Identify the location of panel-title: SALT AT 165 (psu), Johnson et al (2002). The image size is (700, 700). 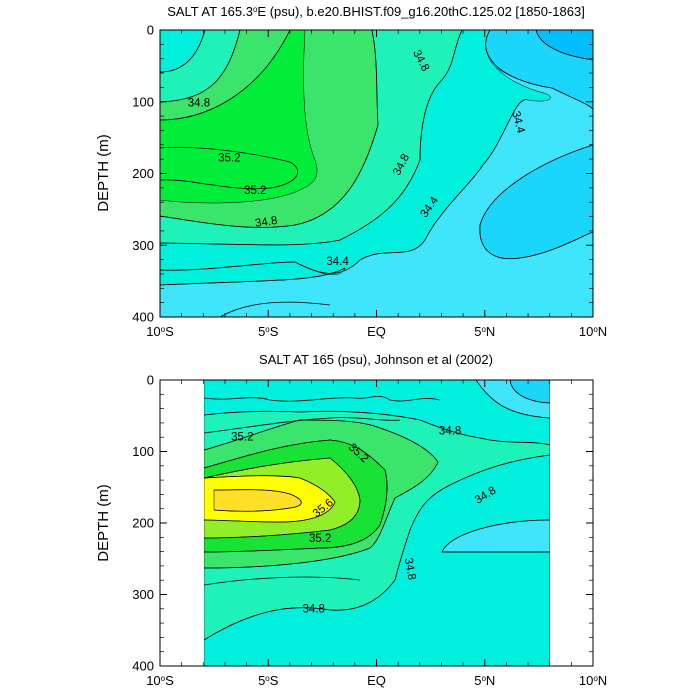
(376, 359).